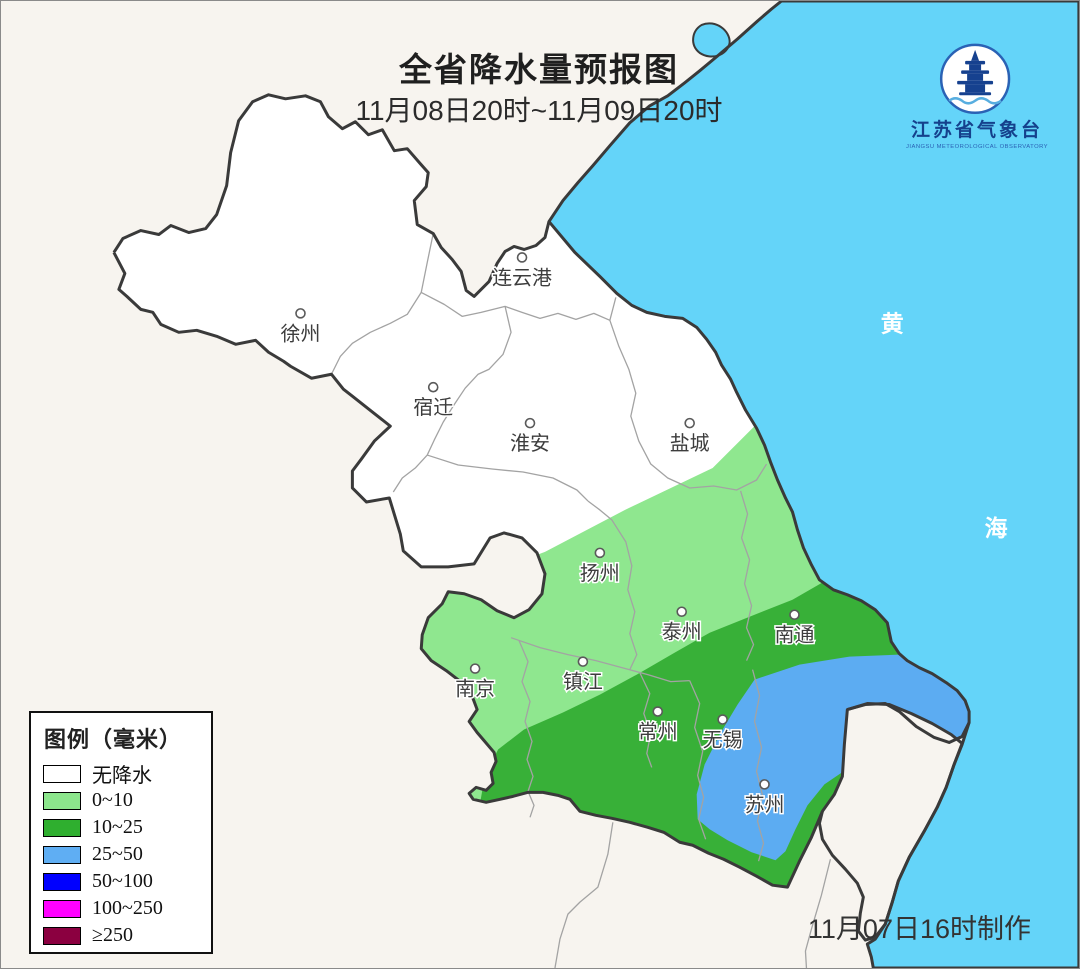  What do you see at coordinates (765, 804) in the screenshot?
I see `city-label: 苏州` at bounding box center [765, 804].